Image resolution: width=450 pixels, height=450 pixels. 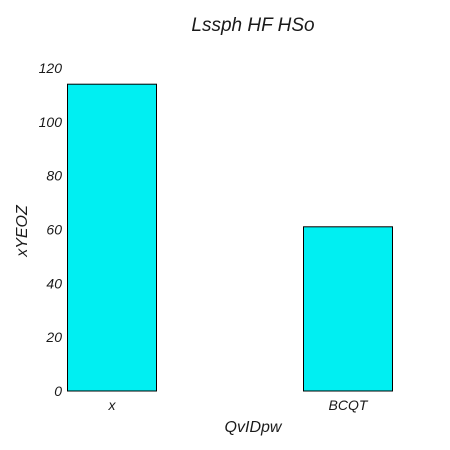 I want to click on y-tick-label-5: 100, so click(x=51, y=122).